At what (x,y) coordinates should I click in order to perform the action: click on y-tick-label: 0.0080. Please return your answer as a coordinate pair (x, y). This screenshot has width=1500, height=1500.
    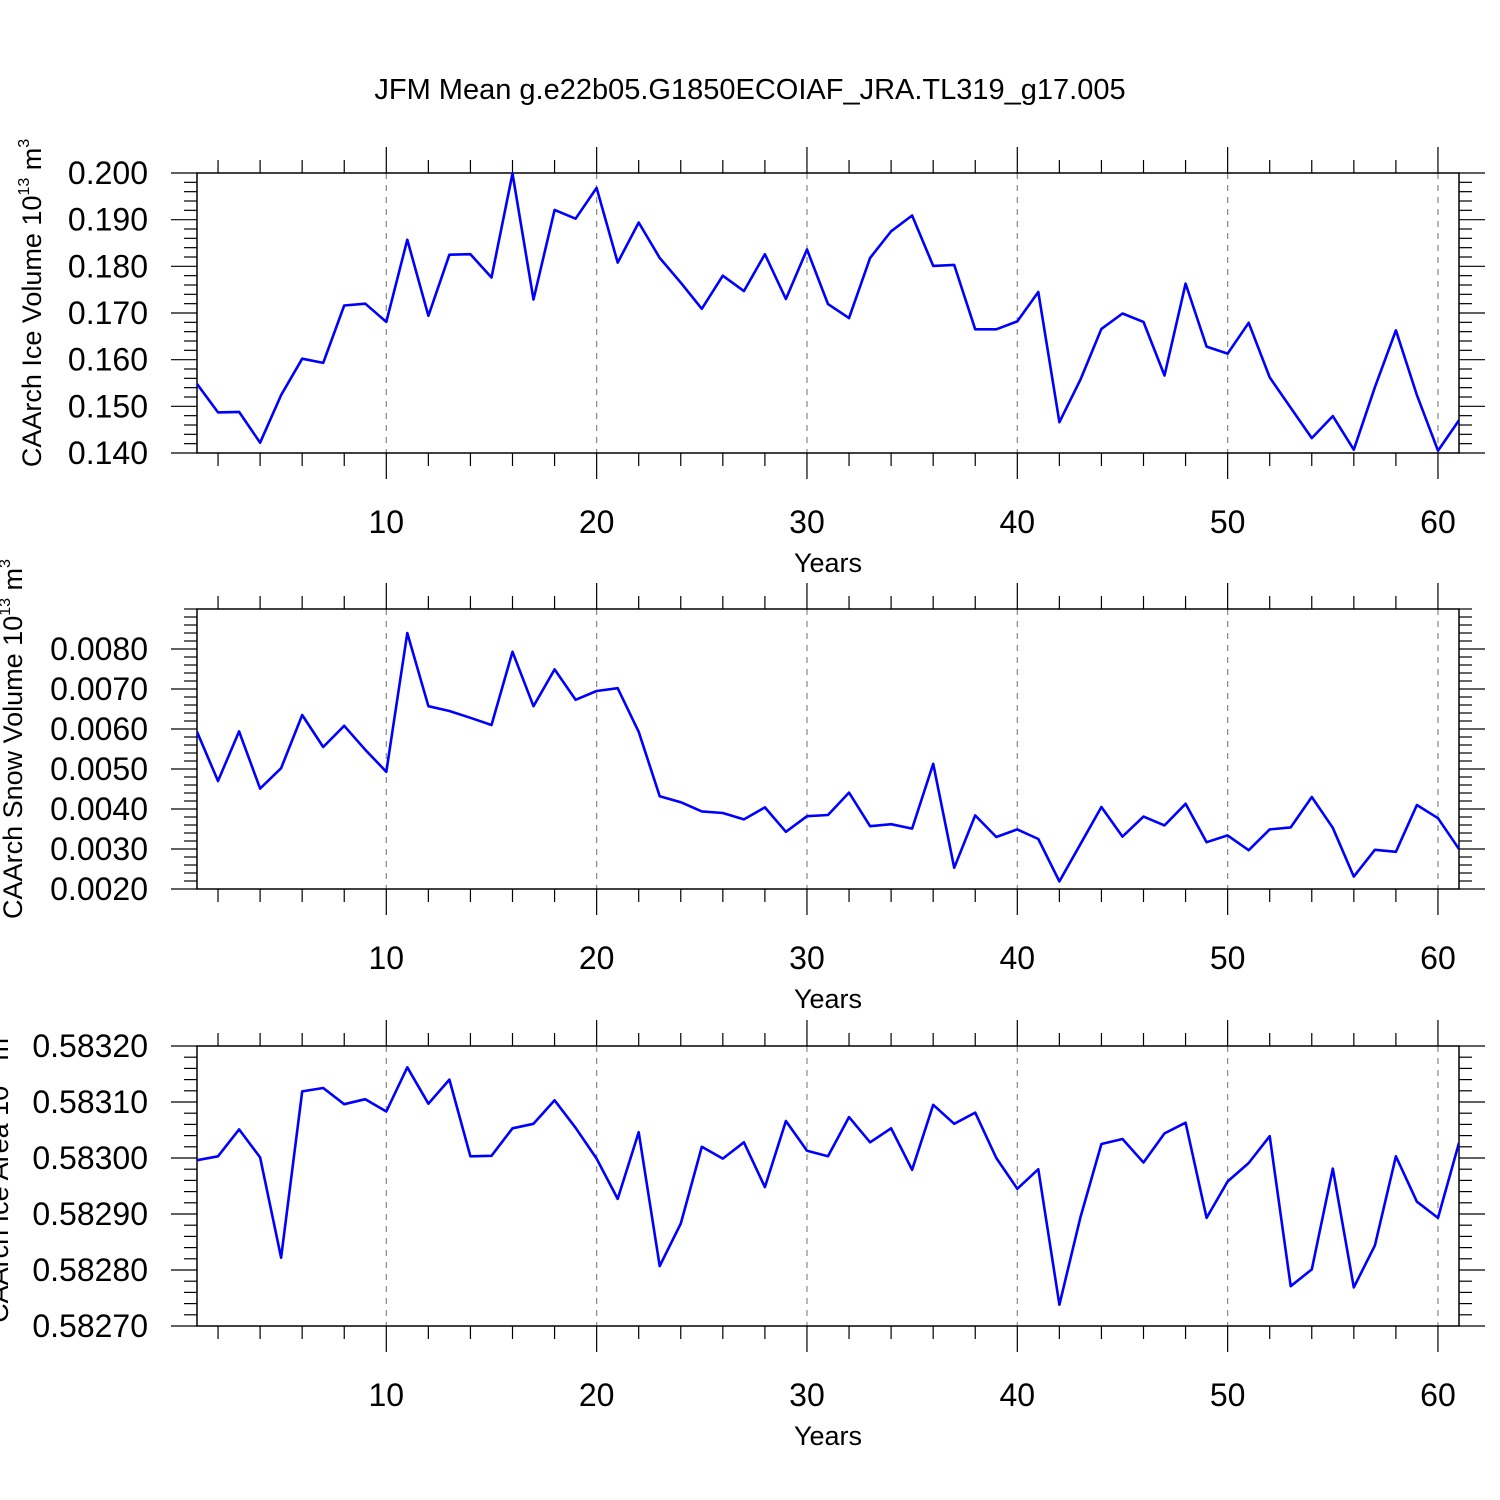
    Looking at the image, I should click on (99, 649).